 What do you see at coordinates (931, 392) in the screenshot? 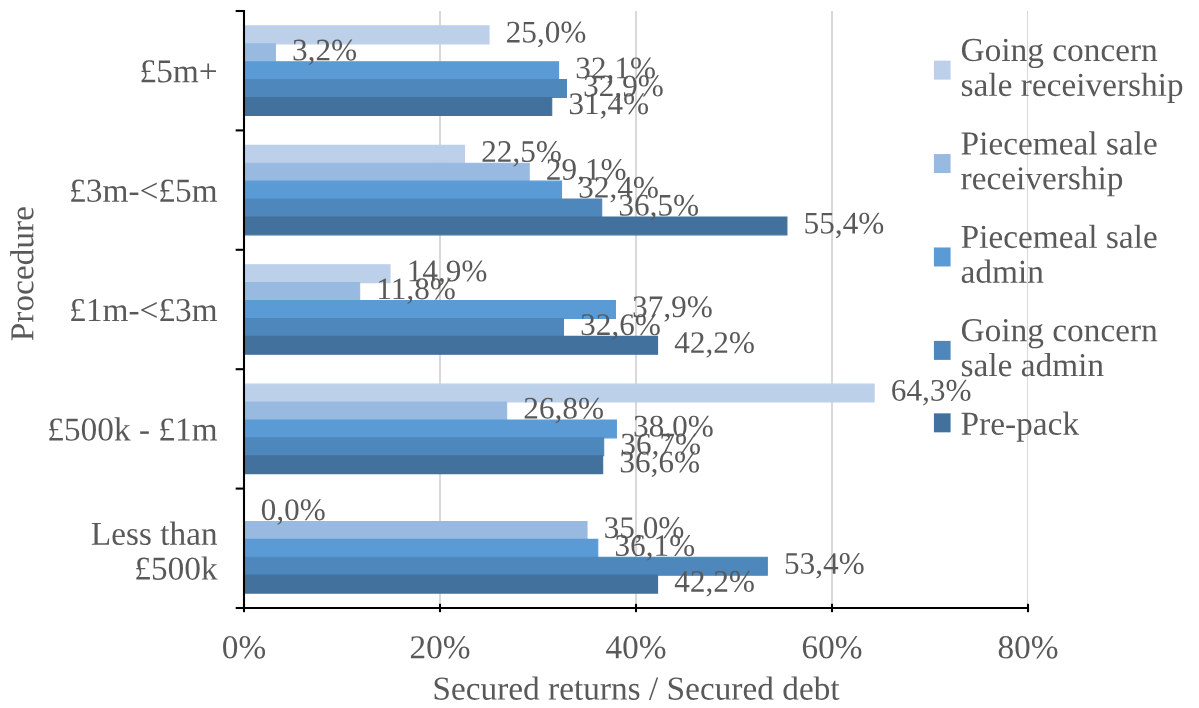
I see `data-label: 64,3%` at bounding box center [931, 392].